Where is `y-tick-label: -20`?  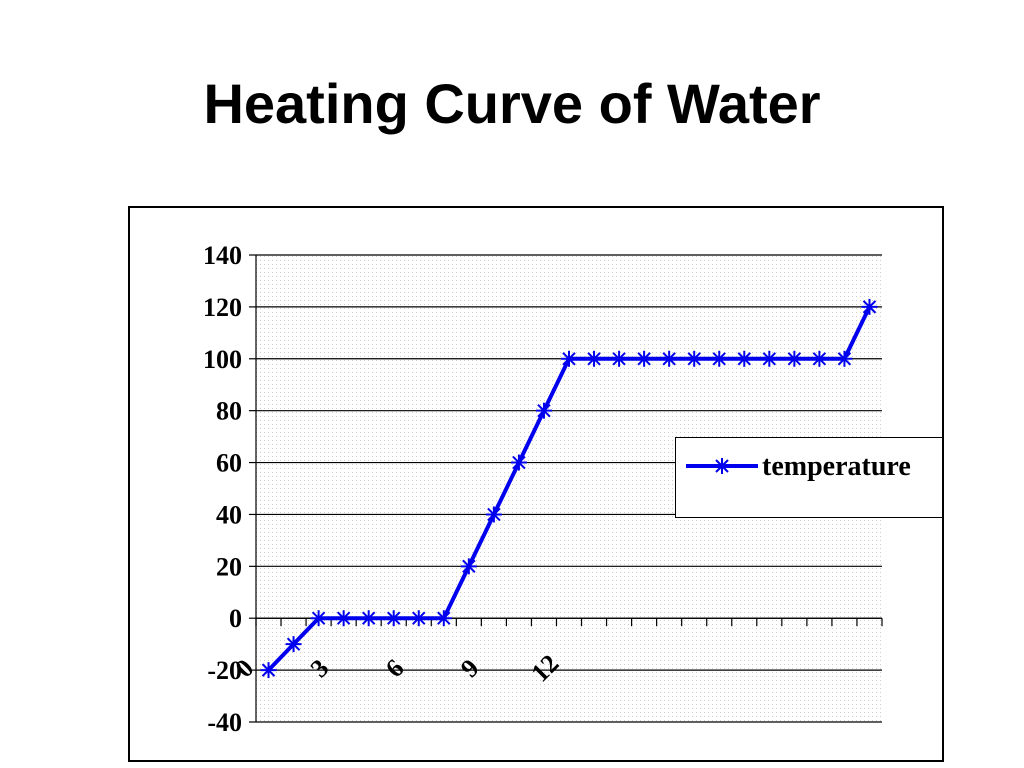
y-tick-label: -20 is located at coordinates (224, 670).